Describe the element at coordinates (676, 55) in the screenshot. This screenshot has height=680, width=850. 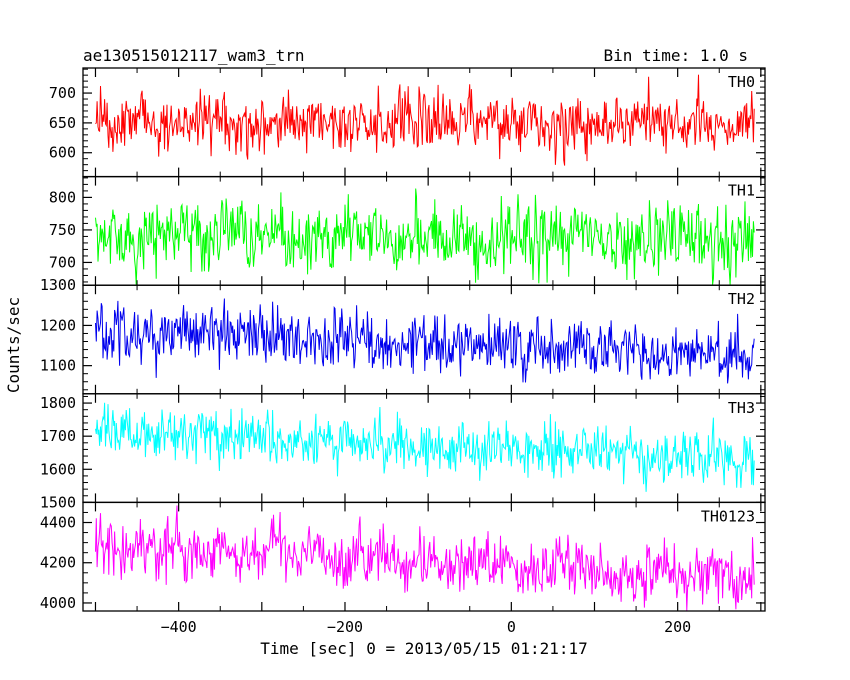
I see `bin-time-label: Bin time: 1.0 s` at that location.